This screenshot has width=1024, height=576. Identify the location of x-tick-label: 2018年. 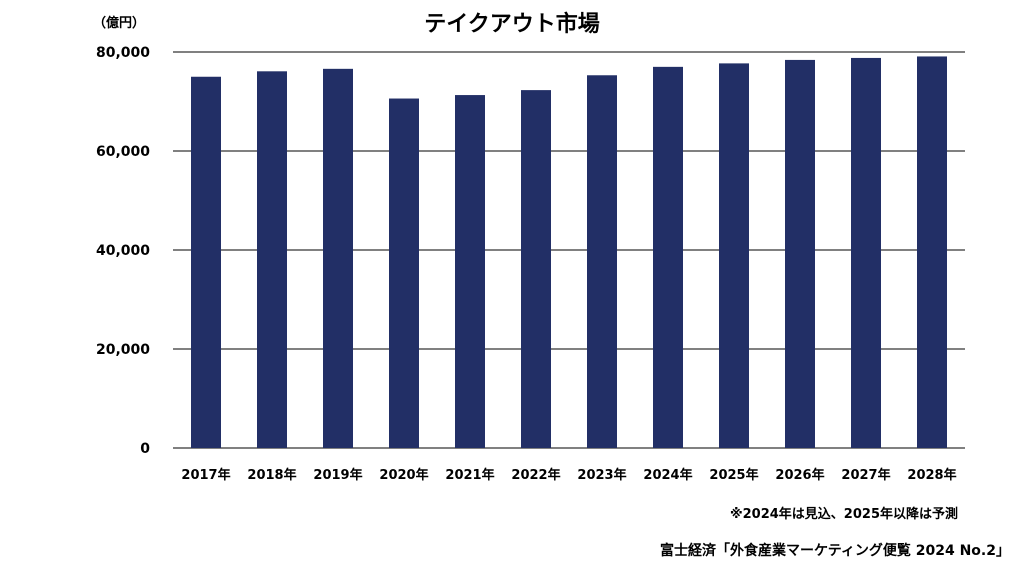
(271, 475).